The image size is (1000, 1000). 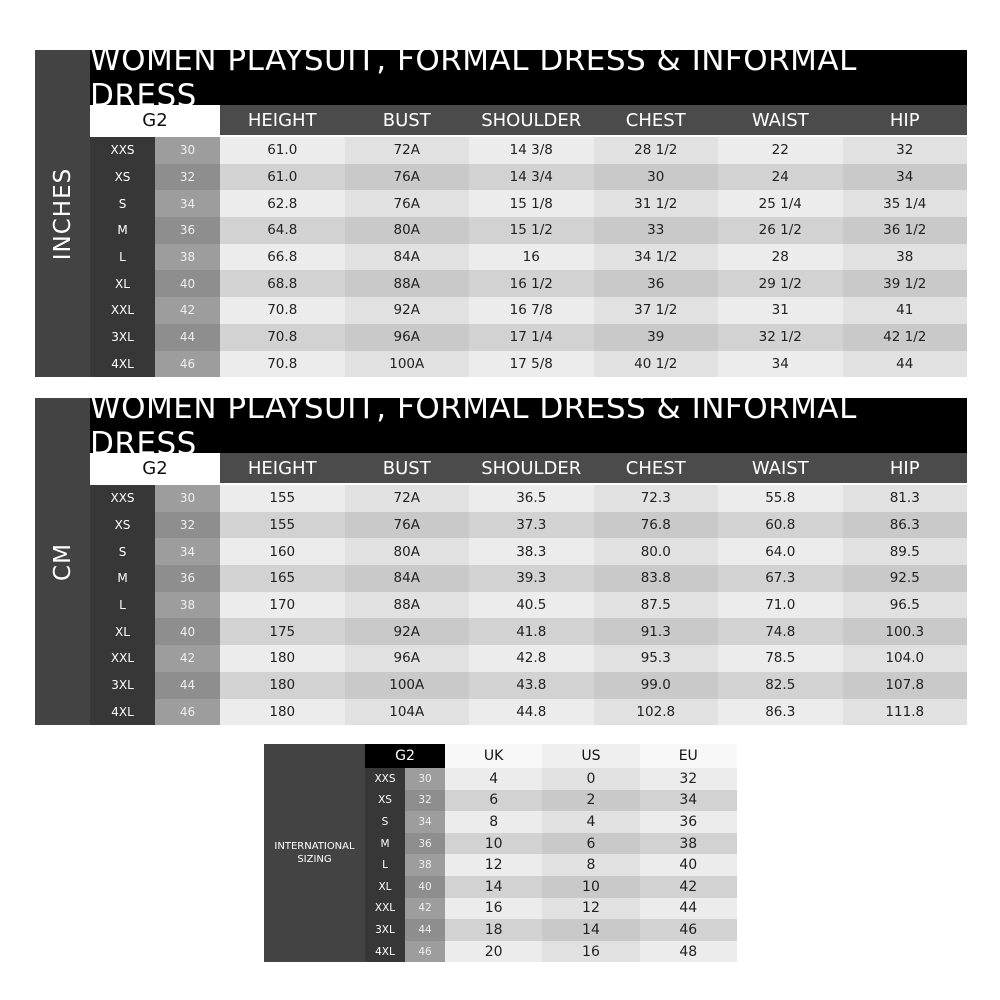 What do you see at coordinates (494, 865) in the screenshot?
I see `cell-uk: 12` at bounding box center [494, 865].